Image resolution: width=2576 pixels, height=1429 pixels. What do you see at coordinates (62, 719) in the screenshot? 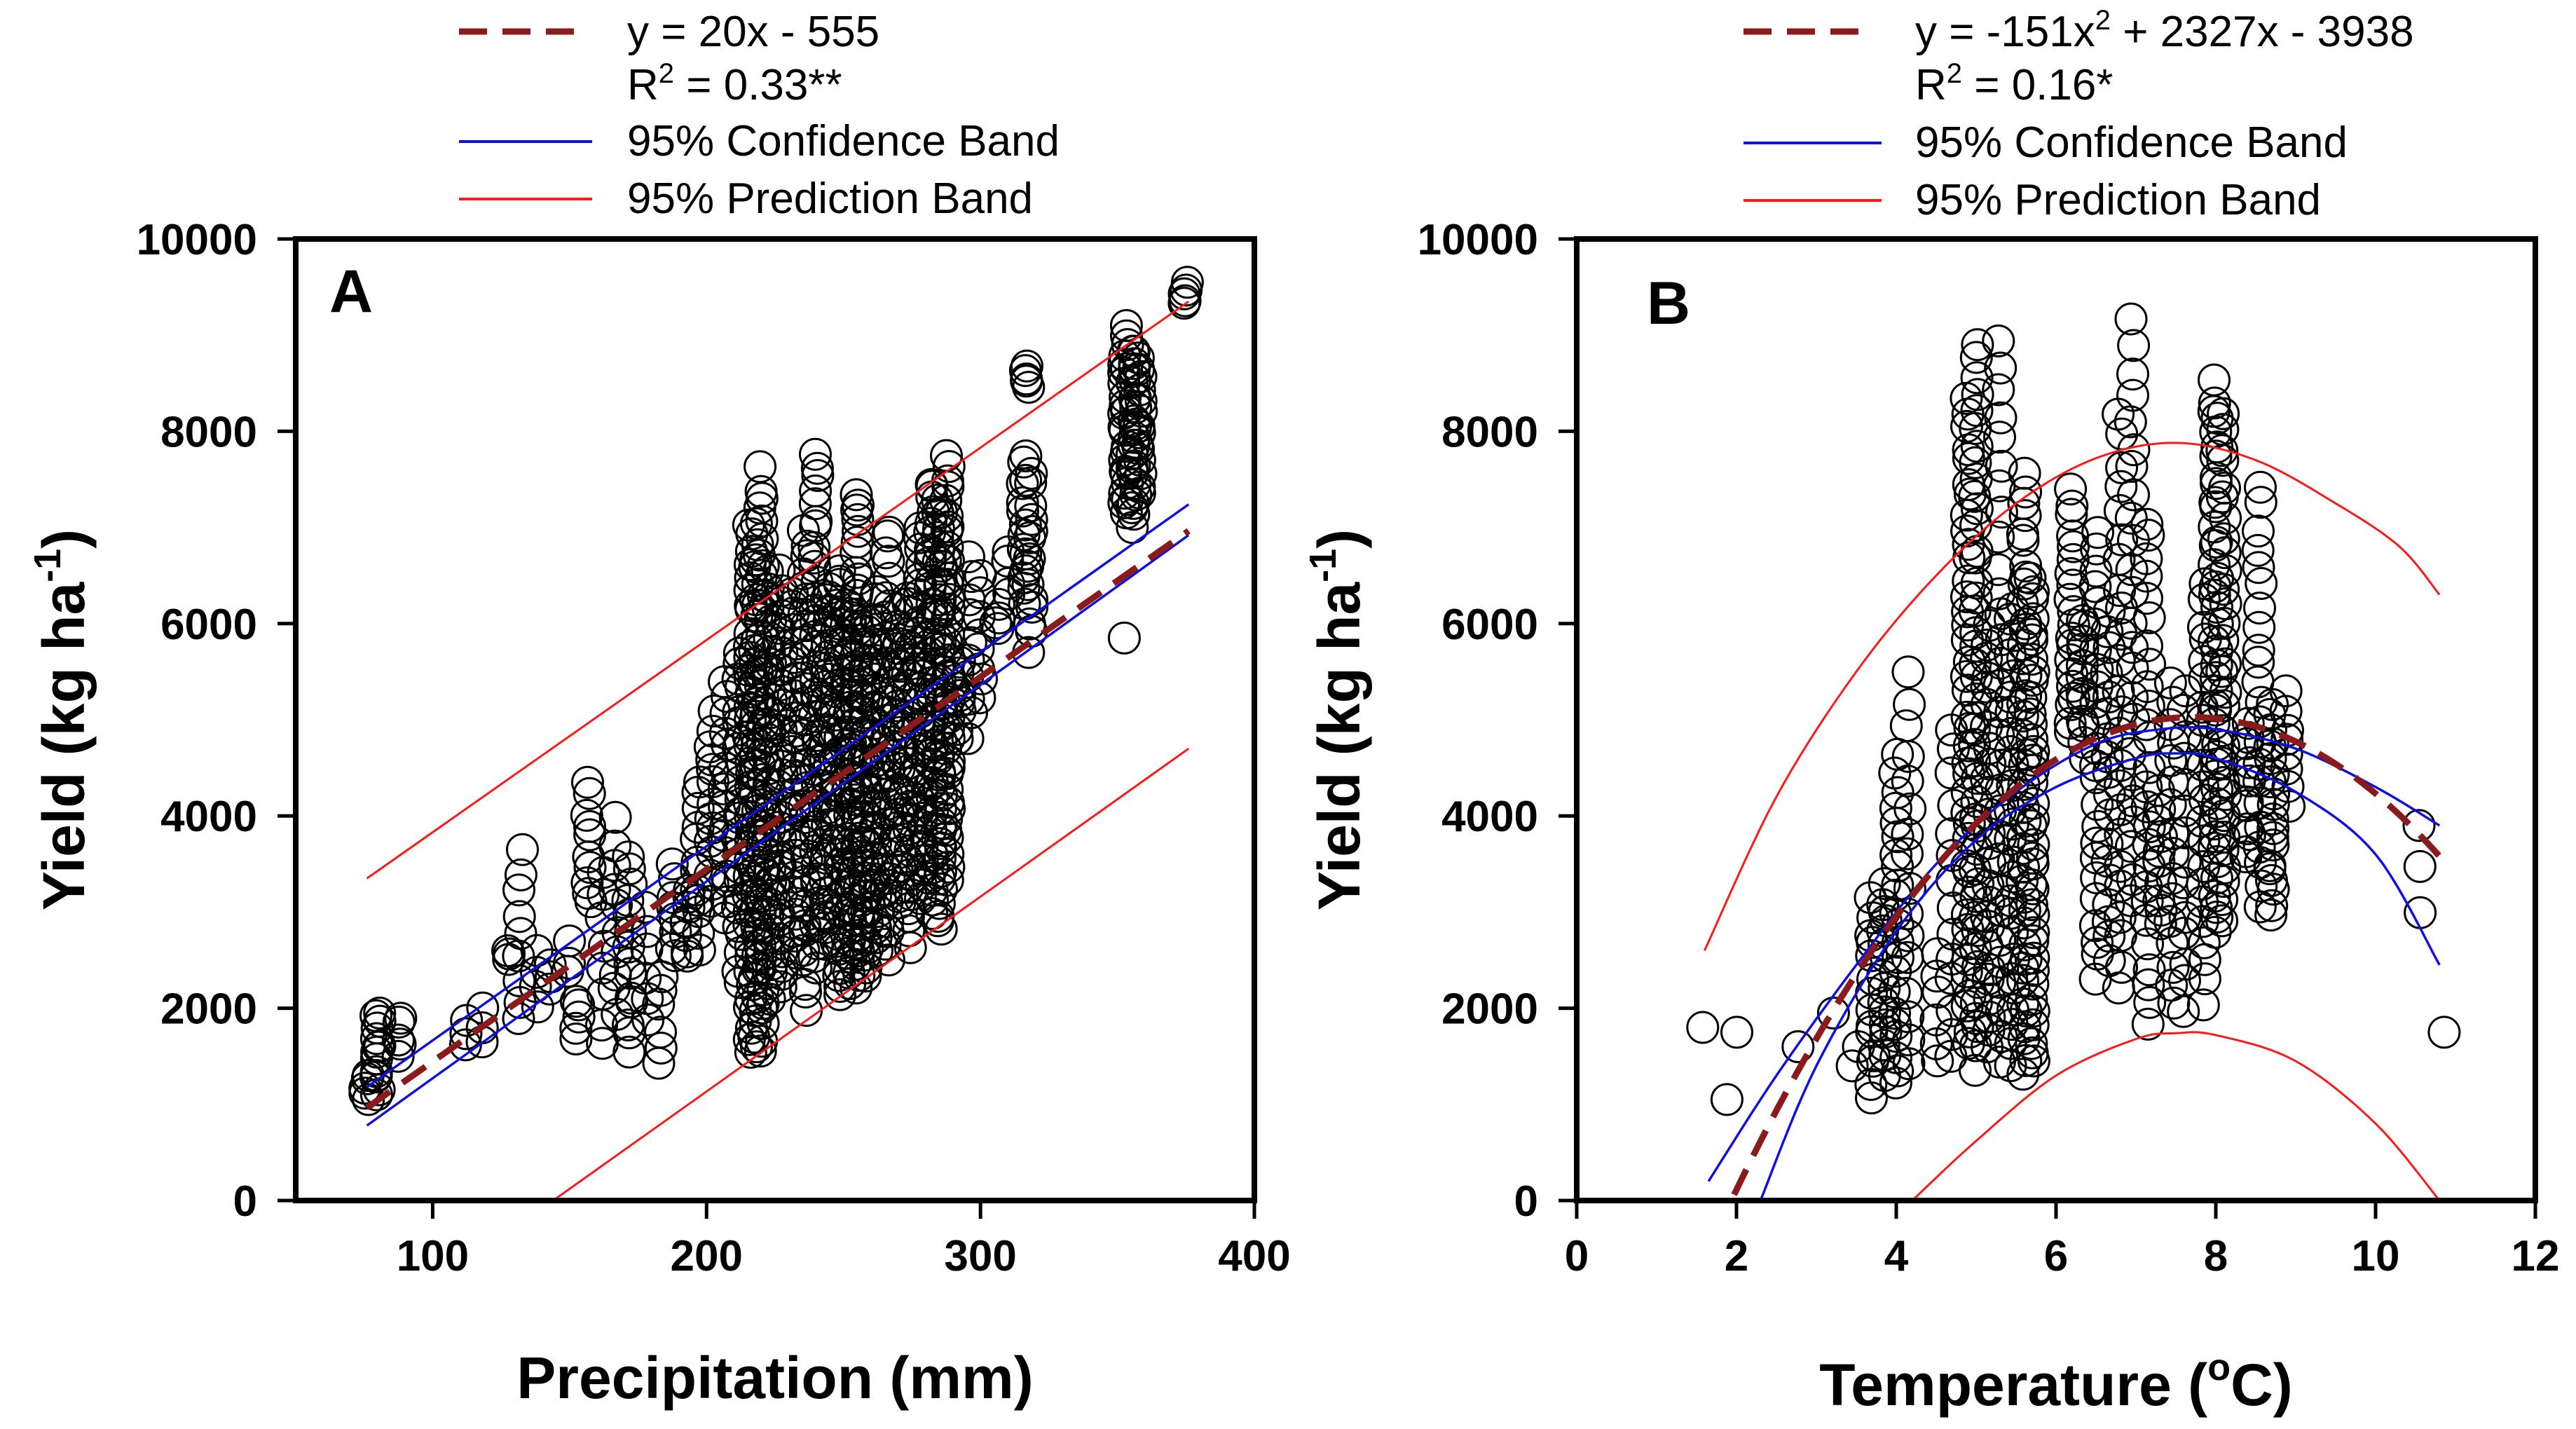
I see `y-axis-title-a: Yield (kg ha-1)` at bounding box center [62, 719].